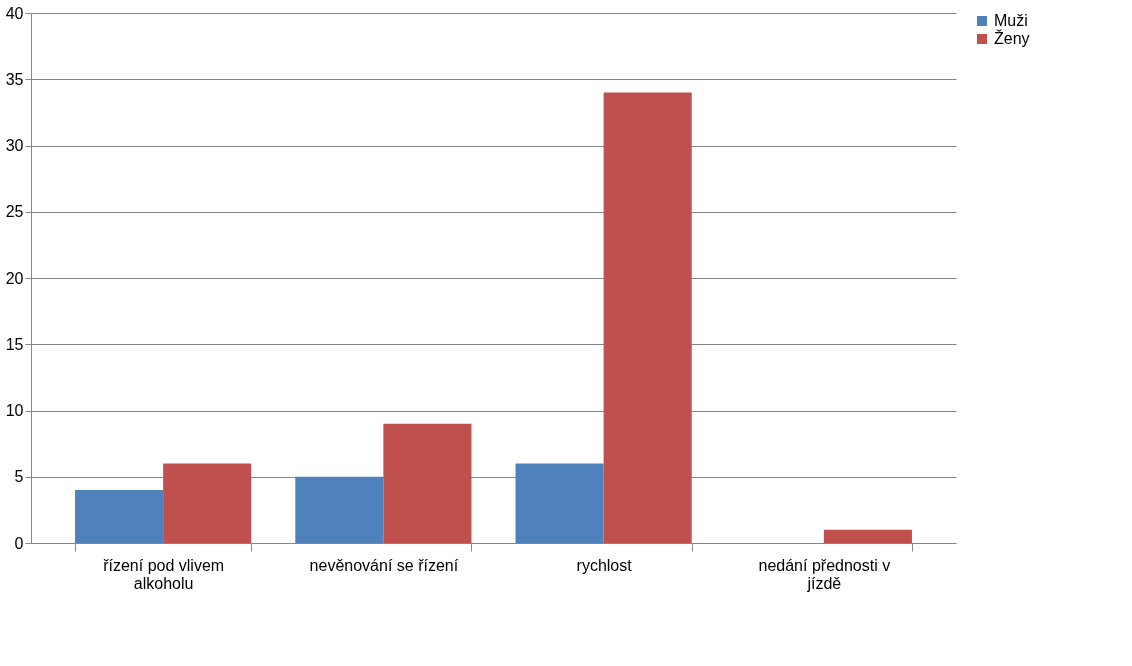 Image resolution: width=1132 pixels, height=666 pixels. I want to click on y-tick-label: 25, so click(14, 212).